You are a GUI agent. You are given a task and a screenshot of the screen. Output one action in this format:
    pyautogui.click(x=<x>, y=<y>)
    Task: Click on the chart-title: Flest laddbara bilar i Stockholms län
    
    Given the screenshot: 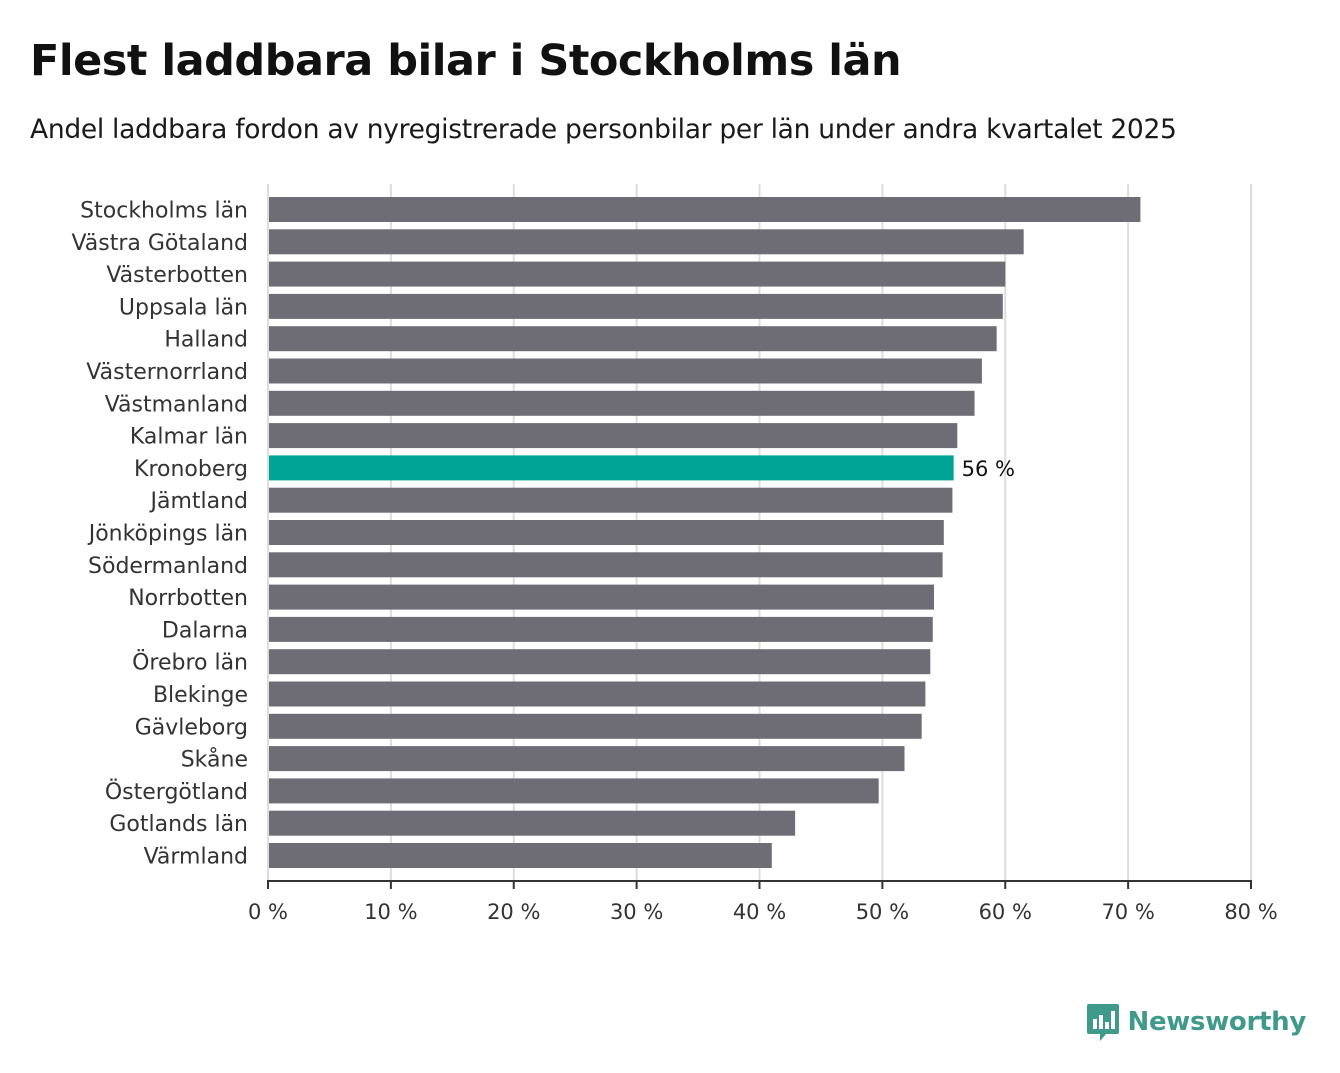 What is the action you would take?
    pyautogui.click(x=466, y=61)
    